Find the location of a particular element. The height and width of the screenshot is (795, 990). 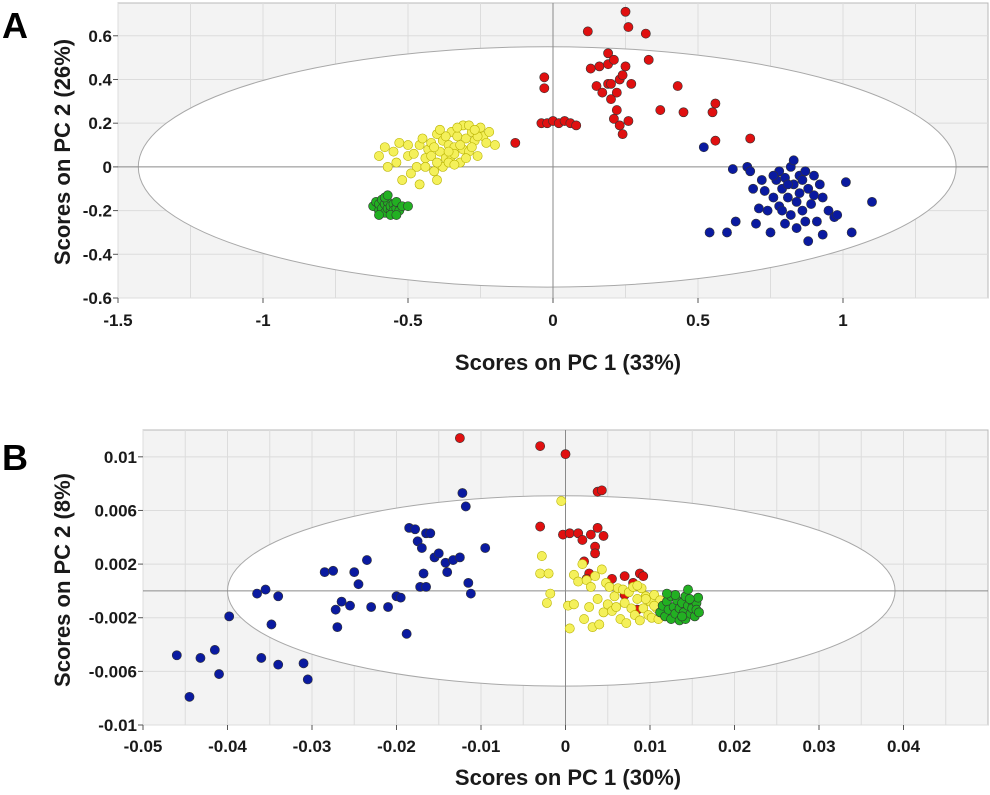

x-tick-label: 0.04 is located at coordinates (904, 746).